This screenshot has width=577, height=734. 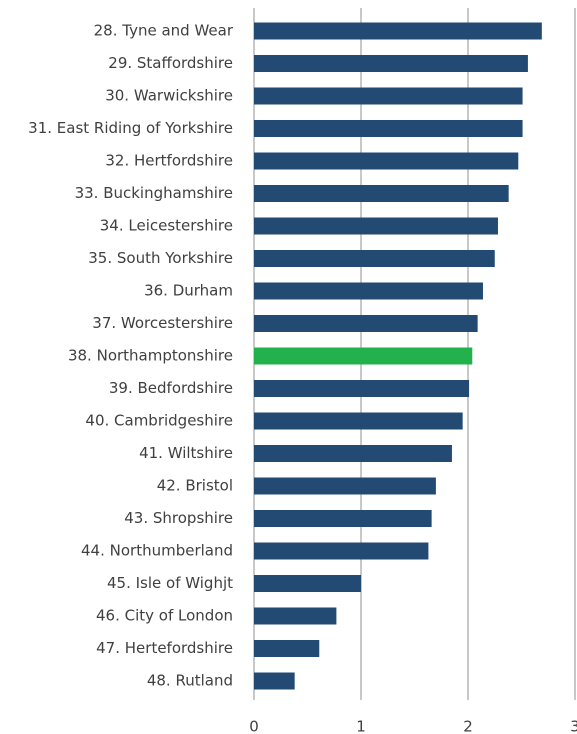 I want to click on y-tick-label: 29. Staffordshire, so click(x=170, y=63).